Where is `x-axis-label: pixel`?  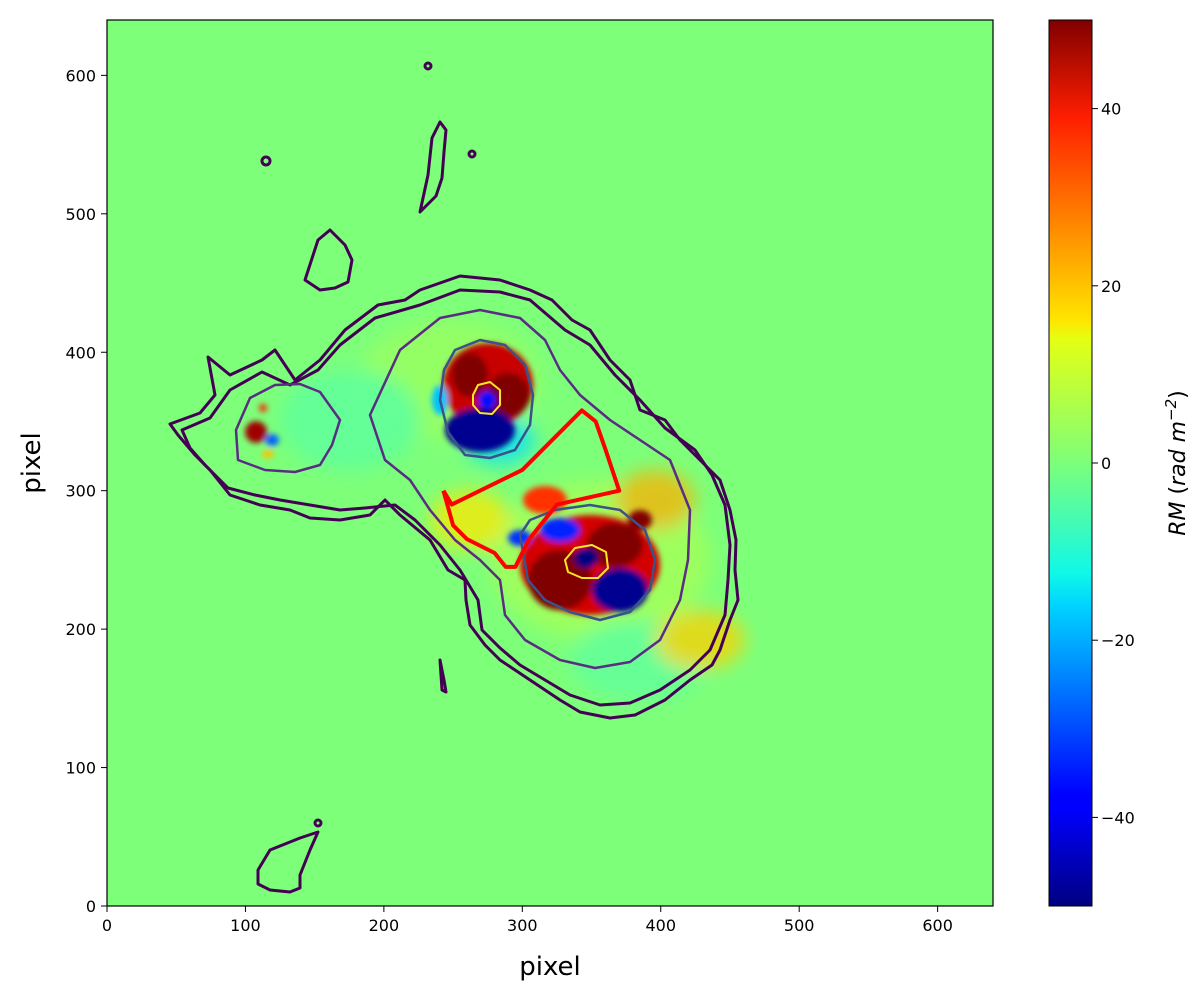
x-axis-label: pixel is located at coordinates (550, 967).